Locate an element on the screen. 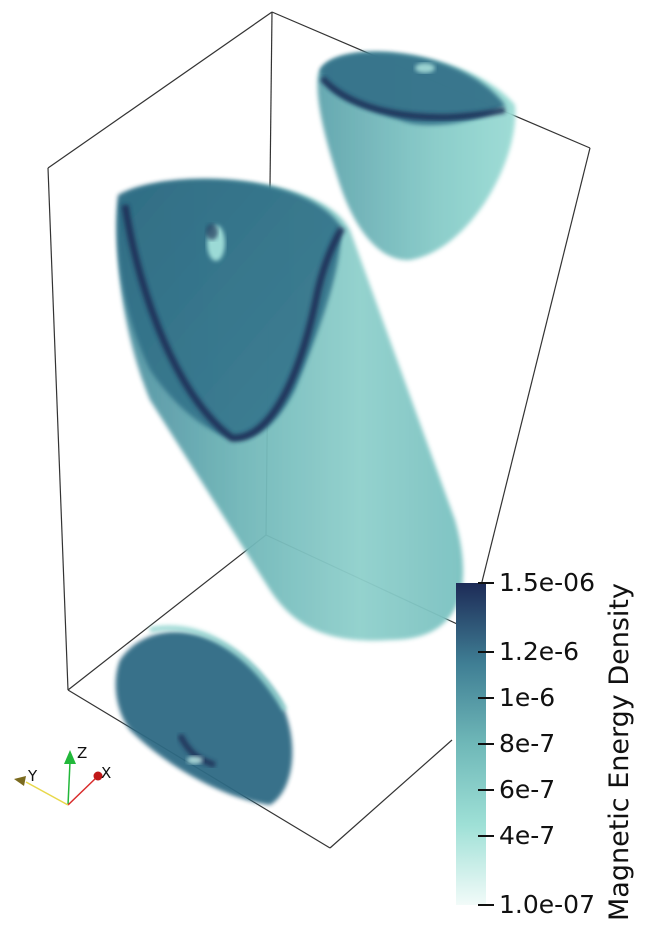  colorbar-tick-label: 6e-7 is located at coordinates (527, 789).